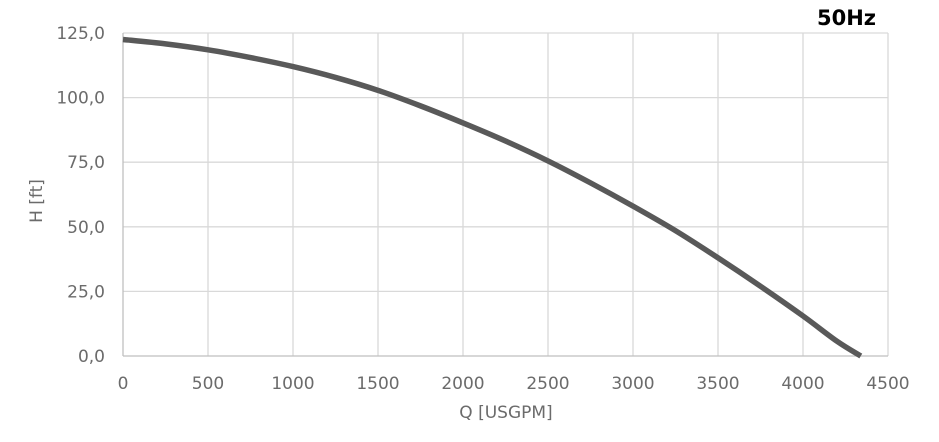 The height and width of the screenshot is (442, 939). What do you see at coordinates (86, 292) in the screenshot?
I see `y-tick-label: 25,0` at bounding box center [86, 292].